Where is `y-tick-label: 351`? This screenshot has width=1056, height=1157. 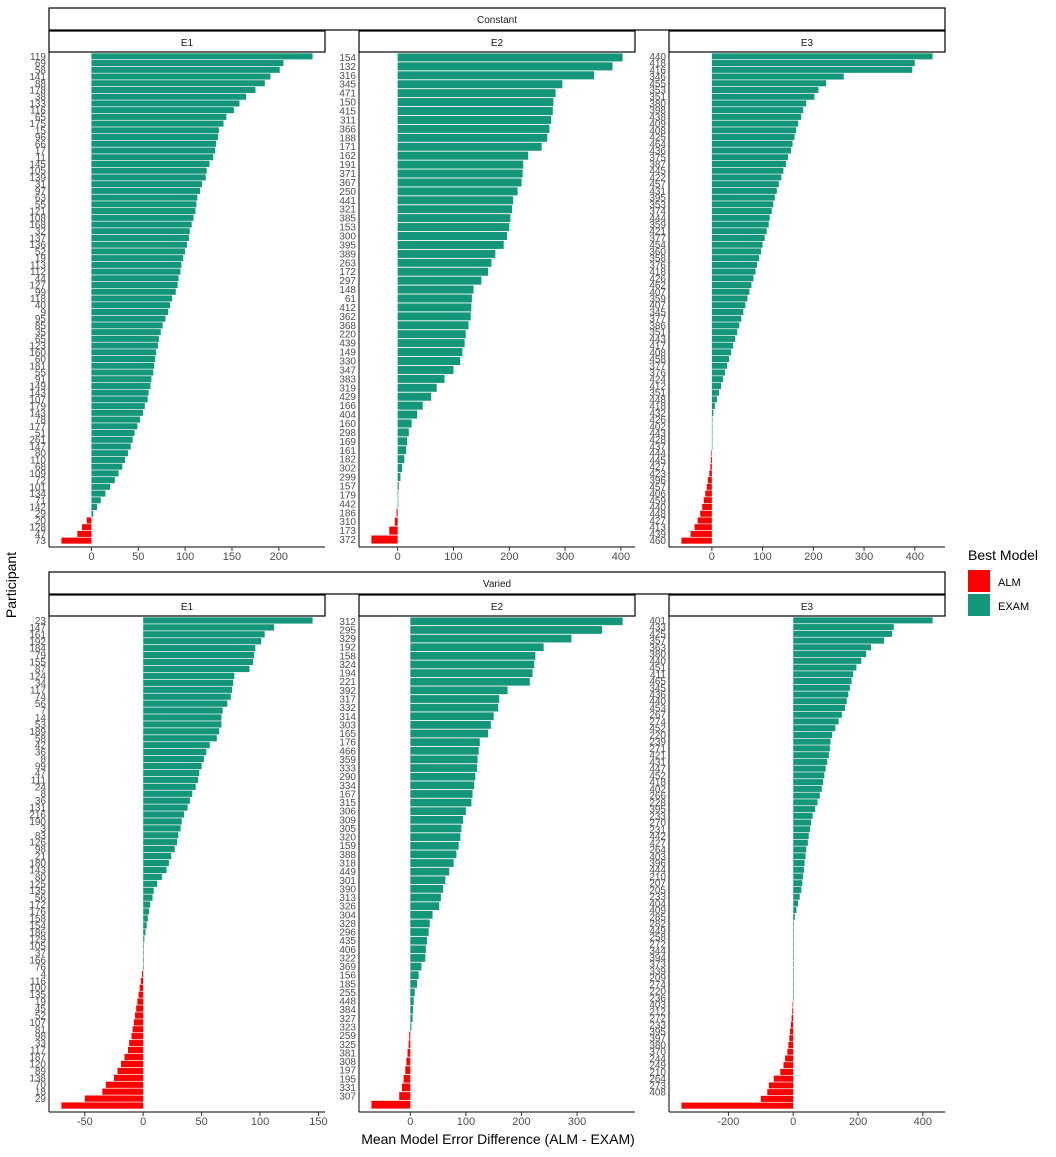 y-tick-label: 351 is located at coordinates (657, 393).